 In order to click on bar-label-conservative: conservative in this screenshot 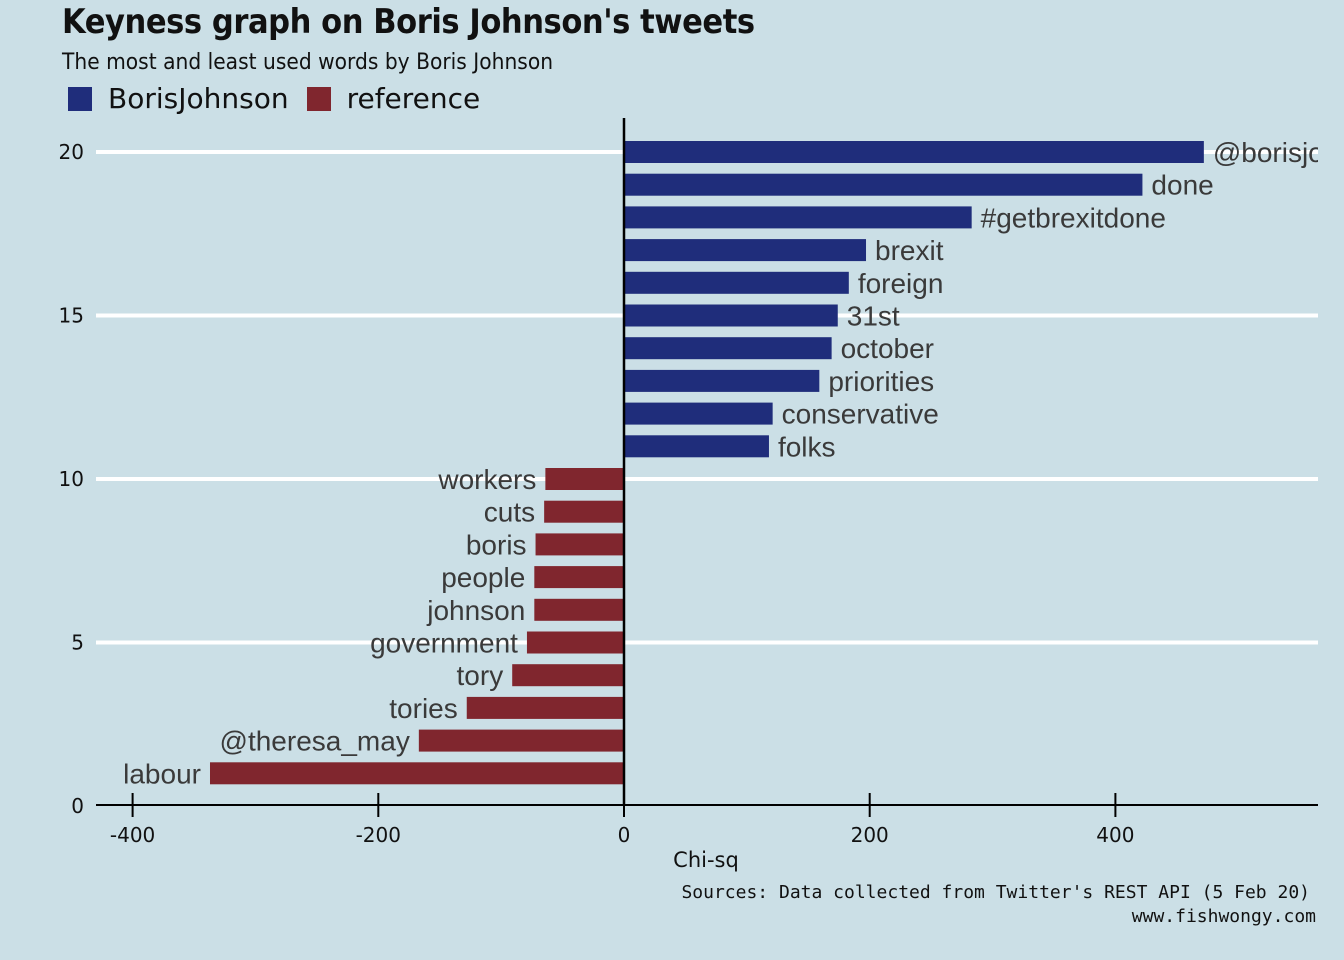, I will do `click(860, 414)`.